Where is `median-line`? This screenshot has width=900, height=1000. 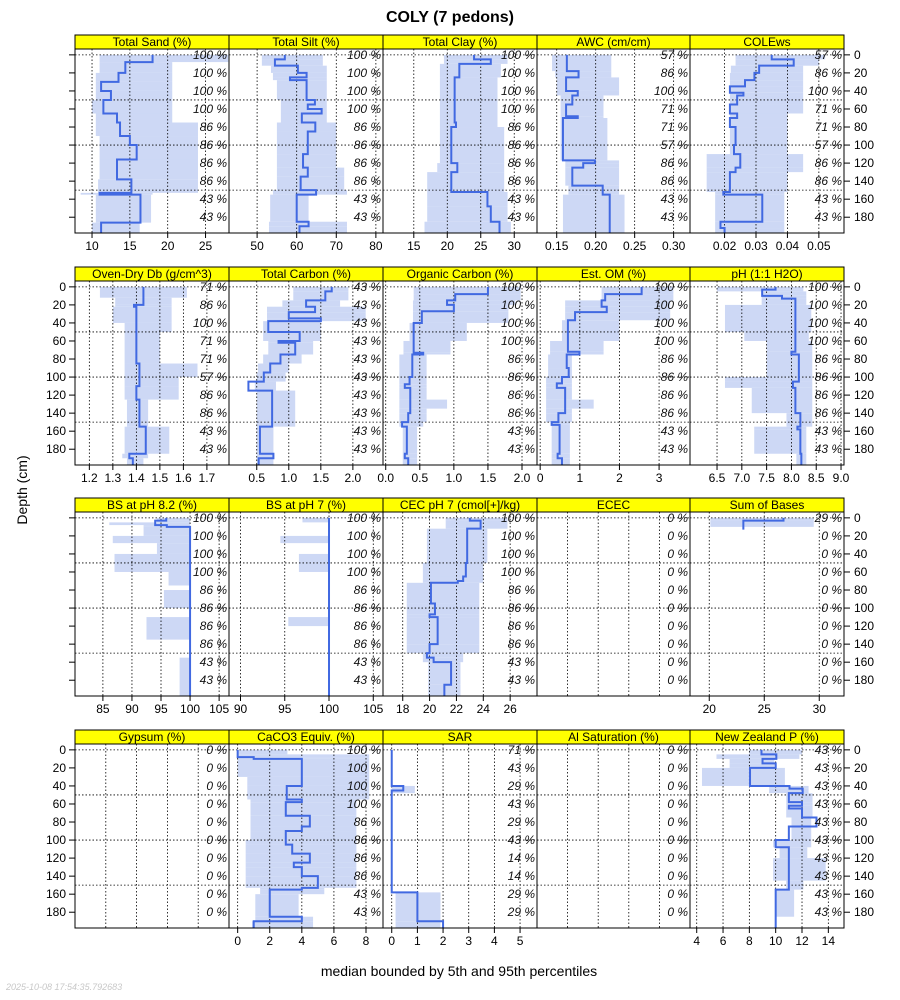 median-line is located at coordinates (453, 606).